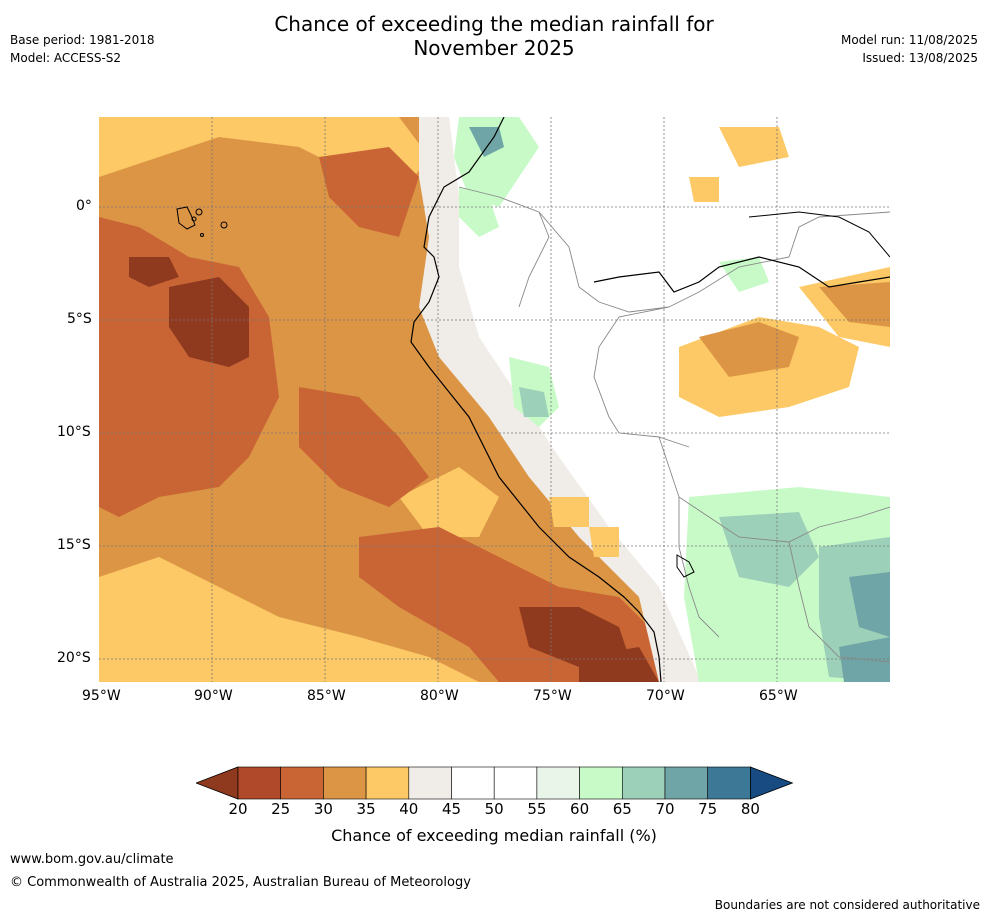 The height and width of the screenshot is (919, 988). Describe the element at coordinates (84, 206) in the screenshot. I see `lat-label-0: 0°` at that location.